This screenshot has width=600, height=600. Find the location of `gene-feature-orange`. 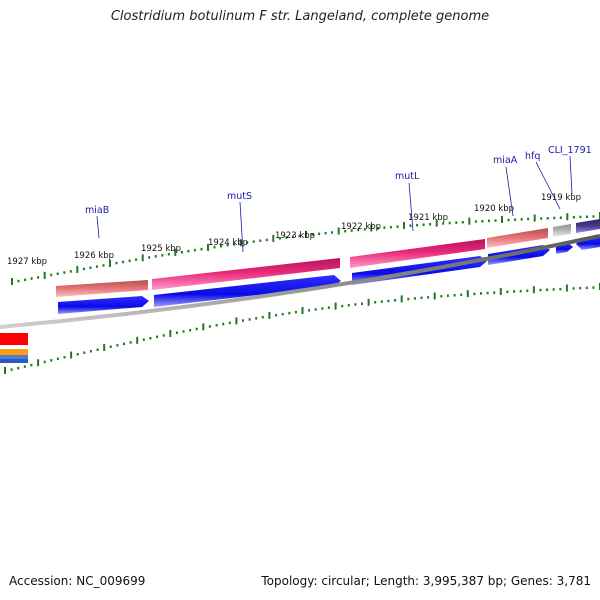

gene-feature-orange is located at coordinates (14, 352).